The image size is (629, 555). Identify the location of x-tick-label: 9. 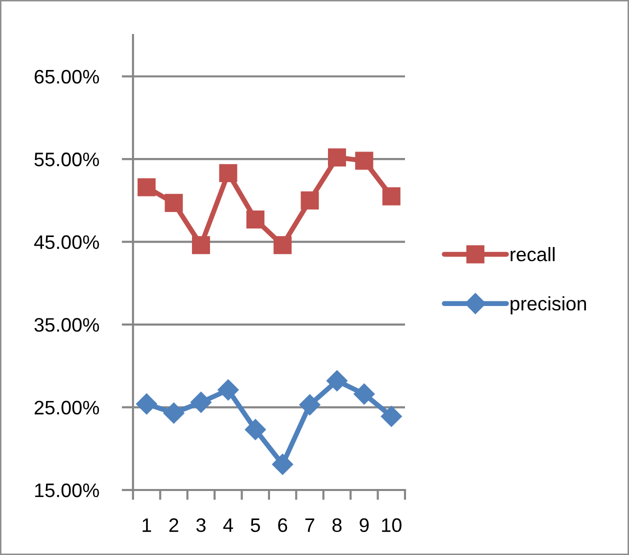
(364, 525).